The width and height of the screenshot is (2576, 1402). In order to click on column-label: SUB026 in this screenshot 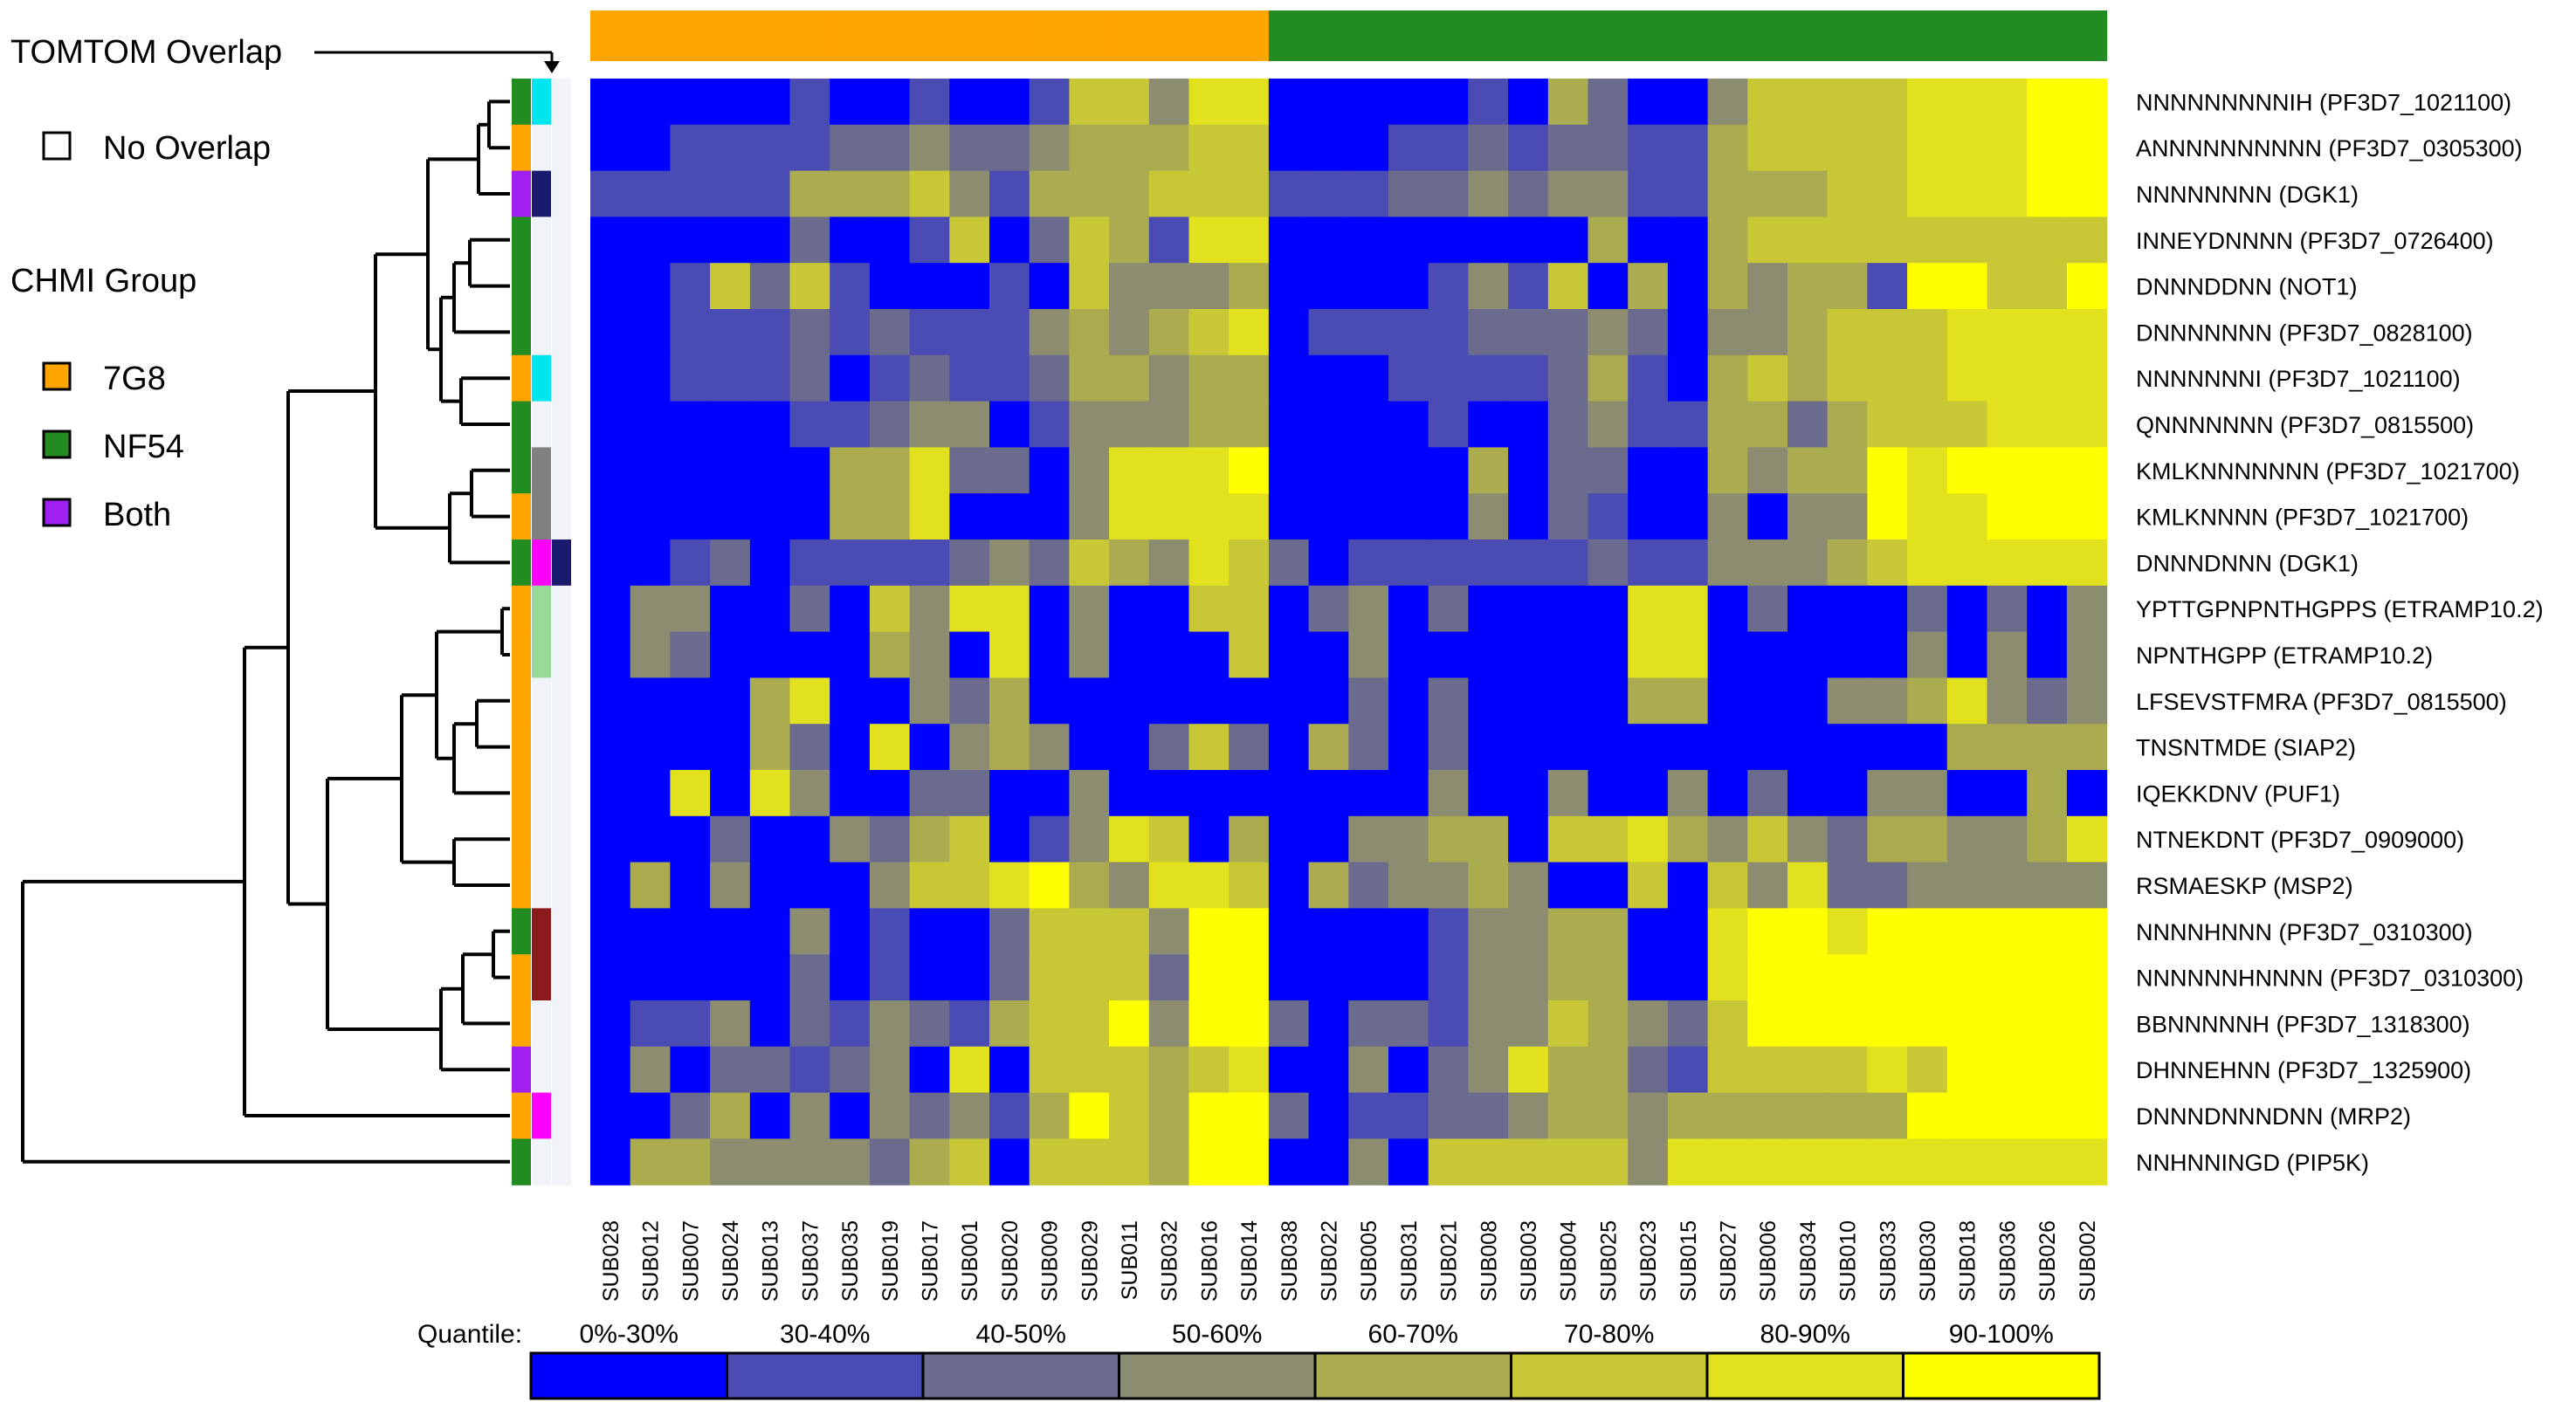, I will do `click(2047, 1261)`.